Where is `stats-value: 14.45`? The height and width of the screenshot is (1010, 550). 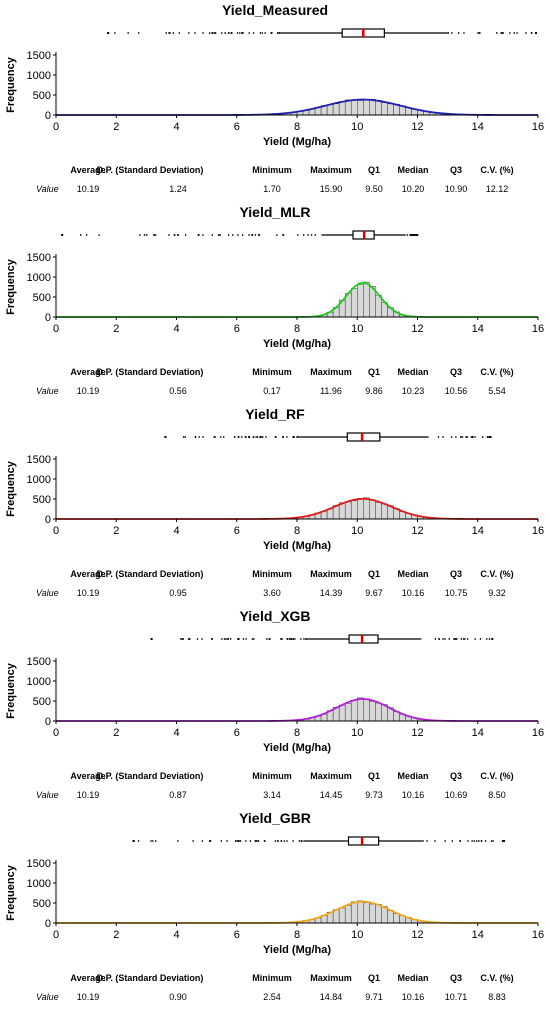
stats-value: 14.45 is located at coordinates (331, 795).